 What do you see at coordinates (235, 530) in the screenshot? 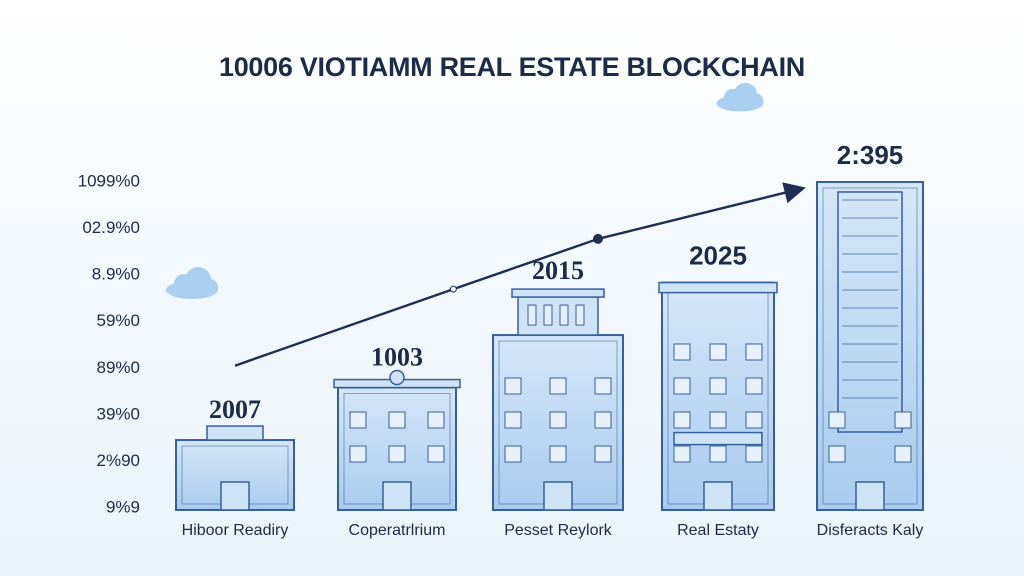
I see `x-category-label: Hiboor Readiry` at bounding box center [235, 530].